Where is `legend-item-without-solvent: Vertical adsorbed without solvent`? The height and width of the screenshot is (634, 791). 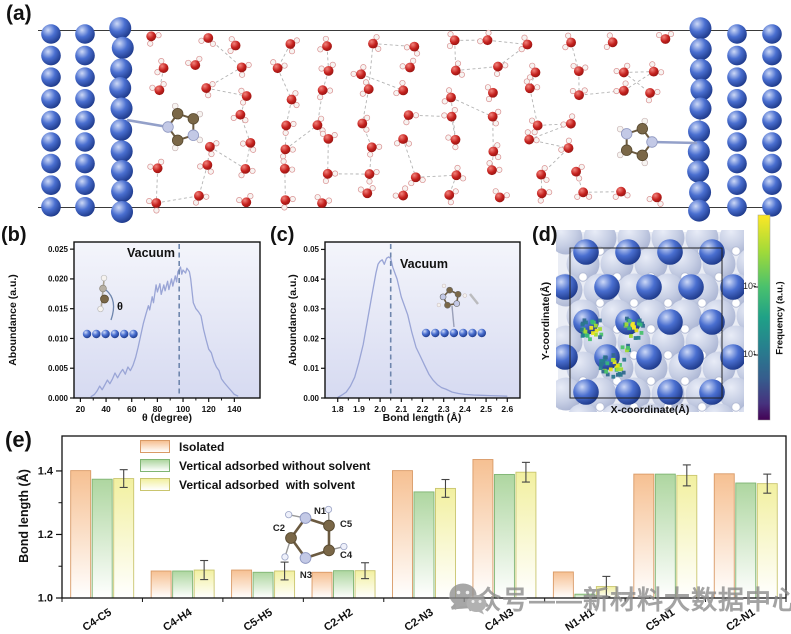
legend-item-without-solvent: Vertical adsorbed without solvent is located at coordinates (255, 465).